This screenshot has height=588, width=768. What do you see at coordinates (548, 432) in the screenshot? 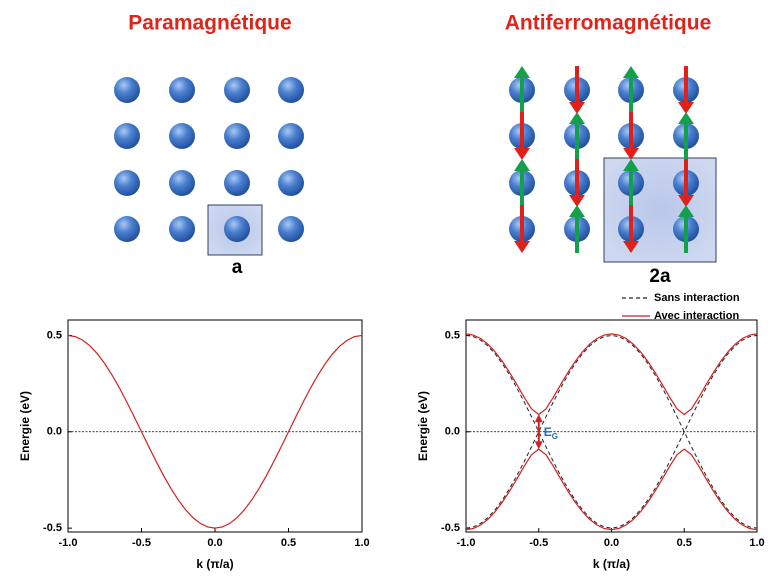
I see `gap-label-main: E` at bounding box center [548, 432].